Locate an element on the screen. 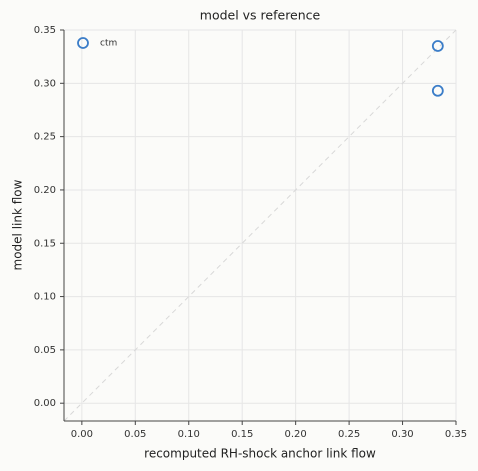  x-tick-label: 0.15 is located at coordinates (242, 434).